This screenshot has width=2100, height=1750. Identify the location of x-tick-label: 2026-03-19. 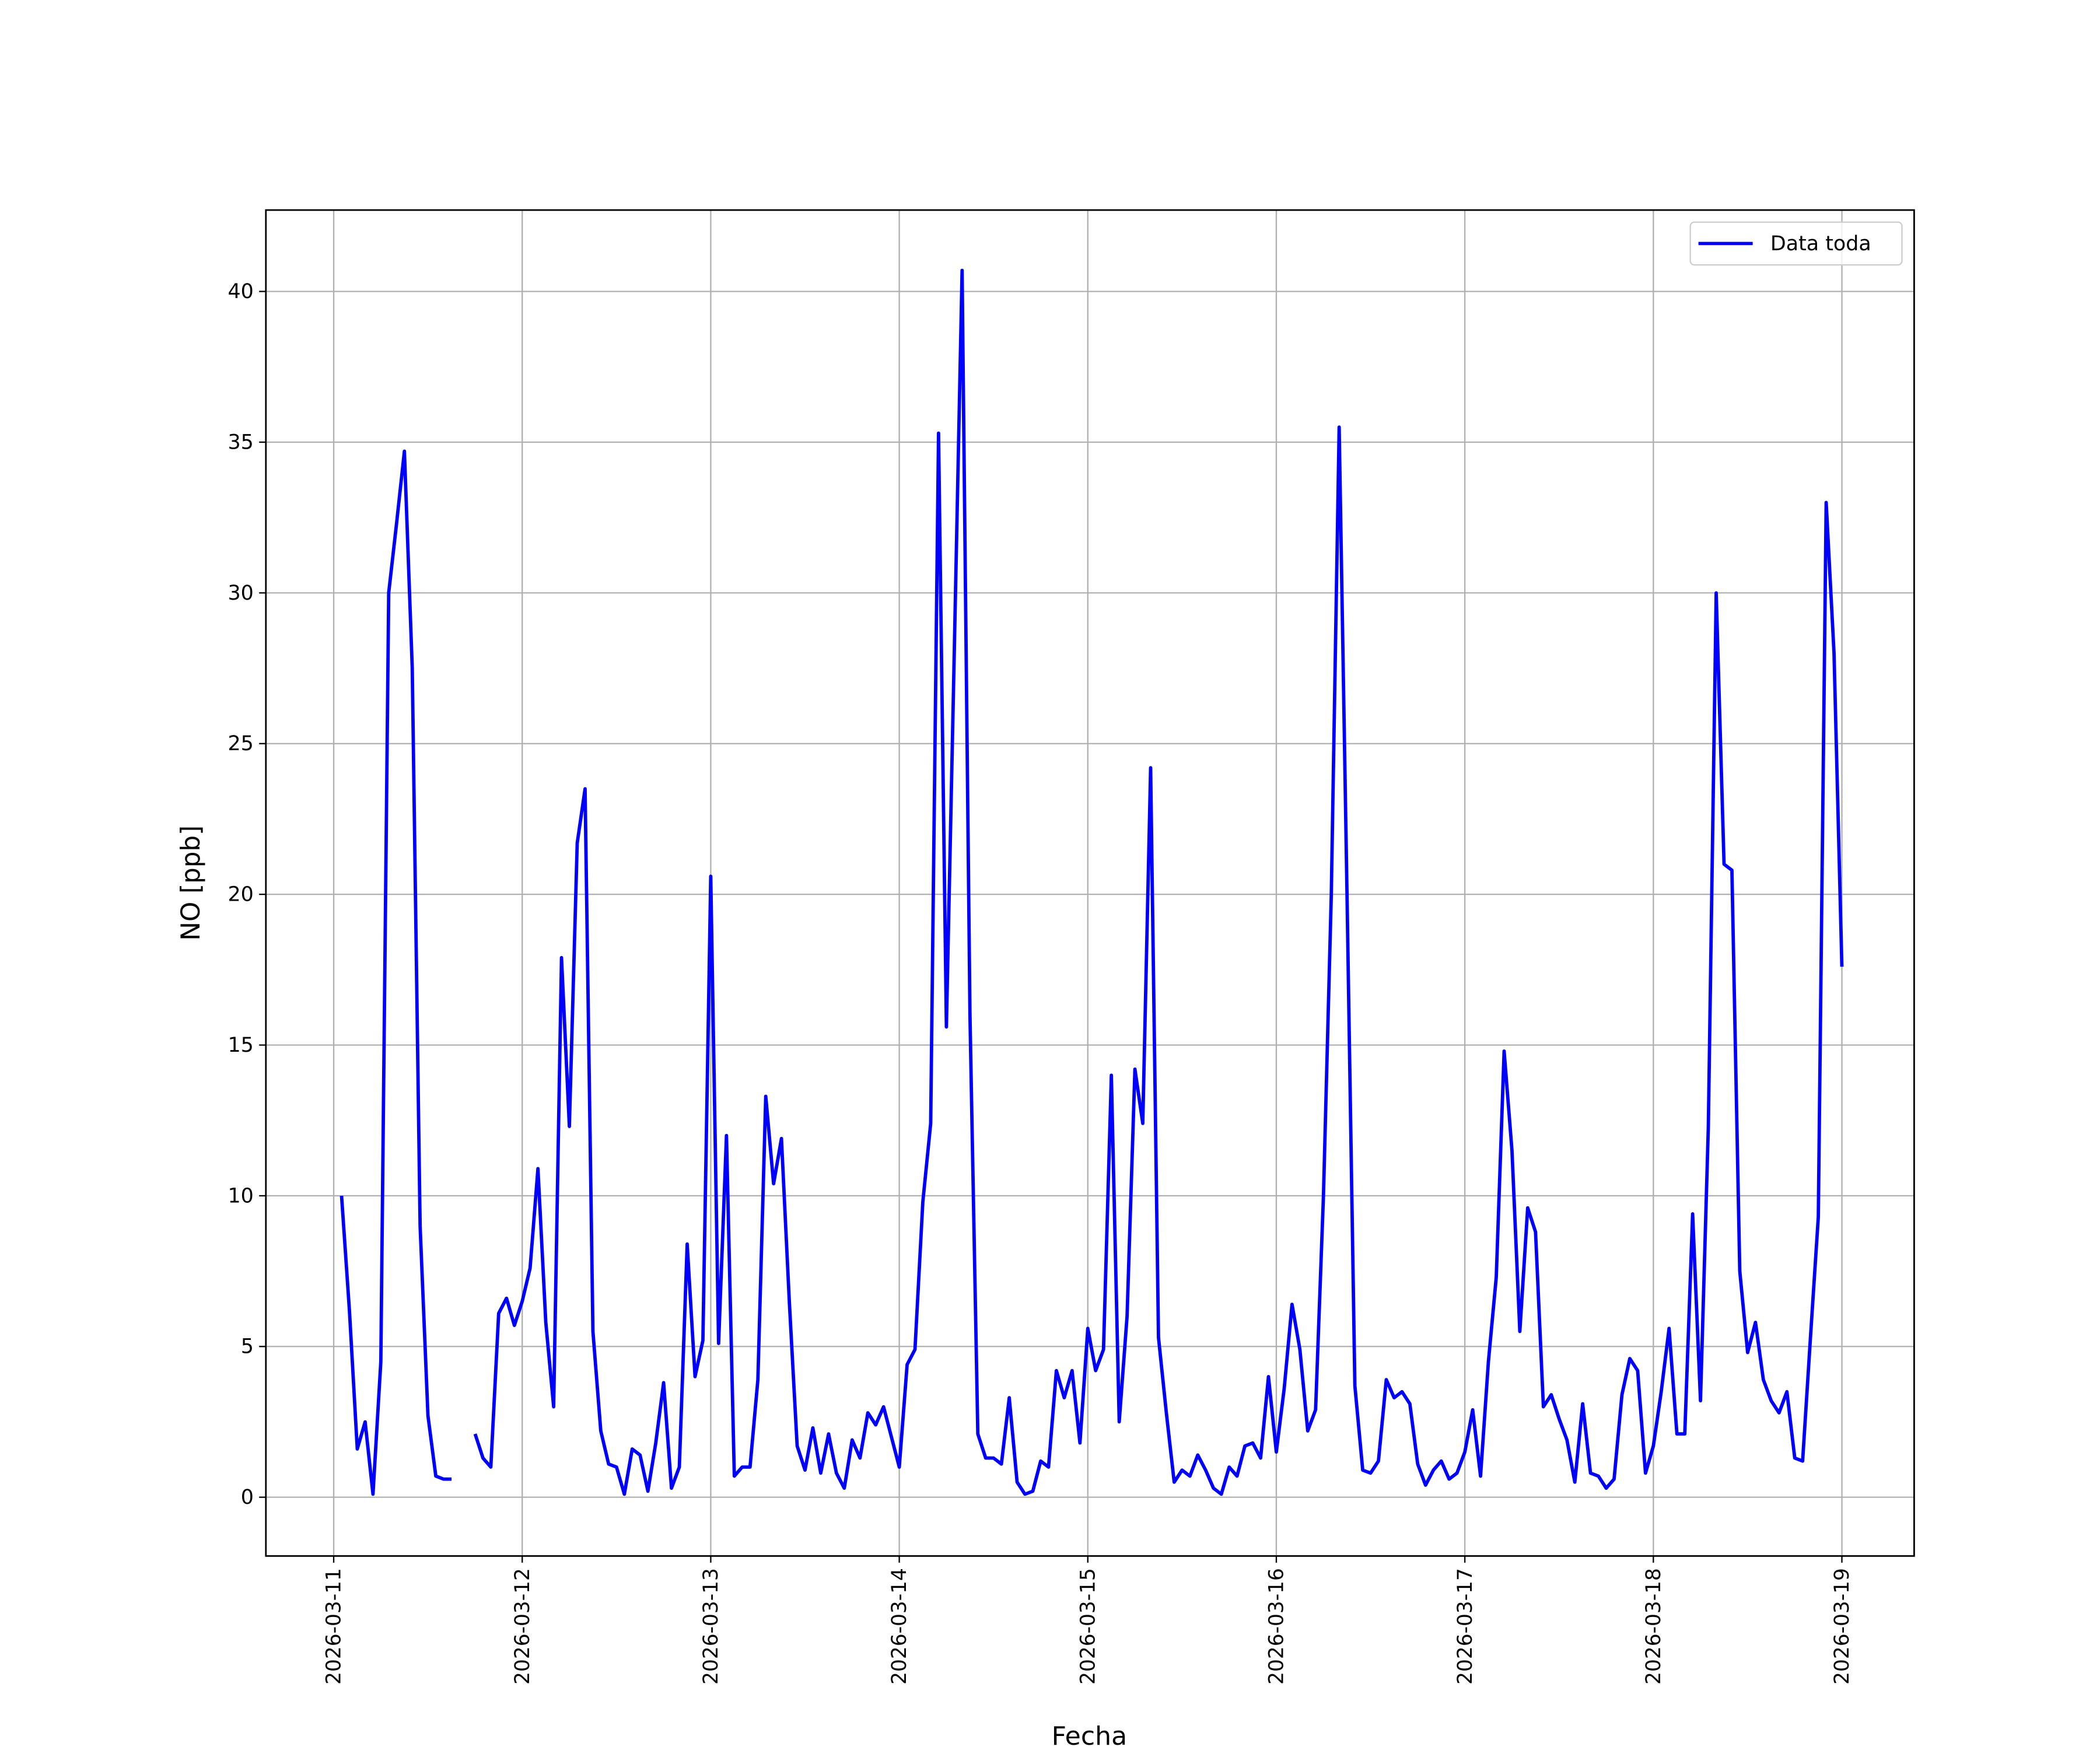
(1842, 1626).